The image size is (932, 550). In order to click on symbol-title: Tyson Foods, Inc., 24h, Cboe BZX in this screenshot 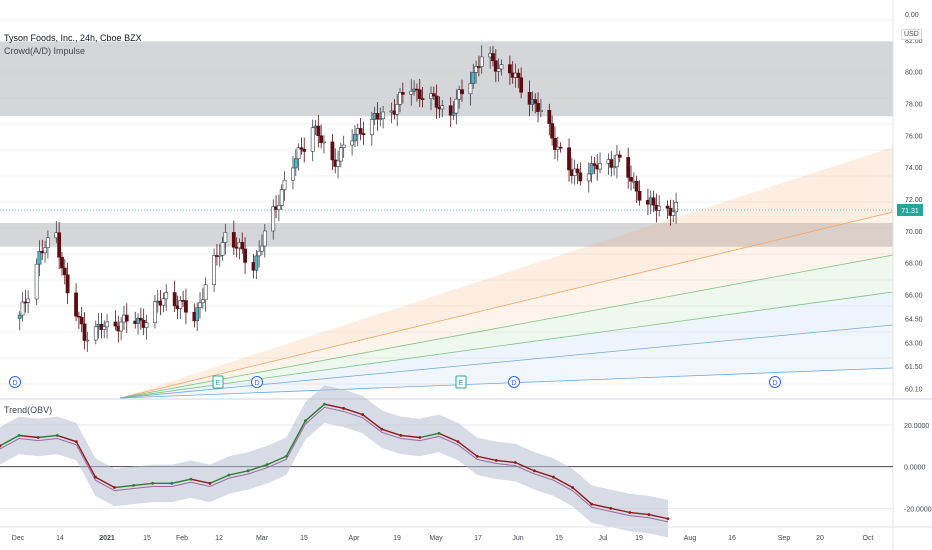, I will do `click(73, 38)`.